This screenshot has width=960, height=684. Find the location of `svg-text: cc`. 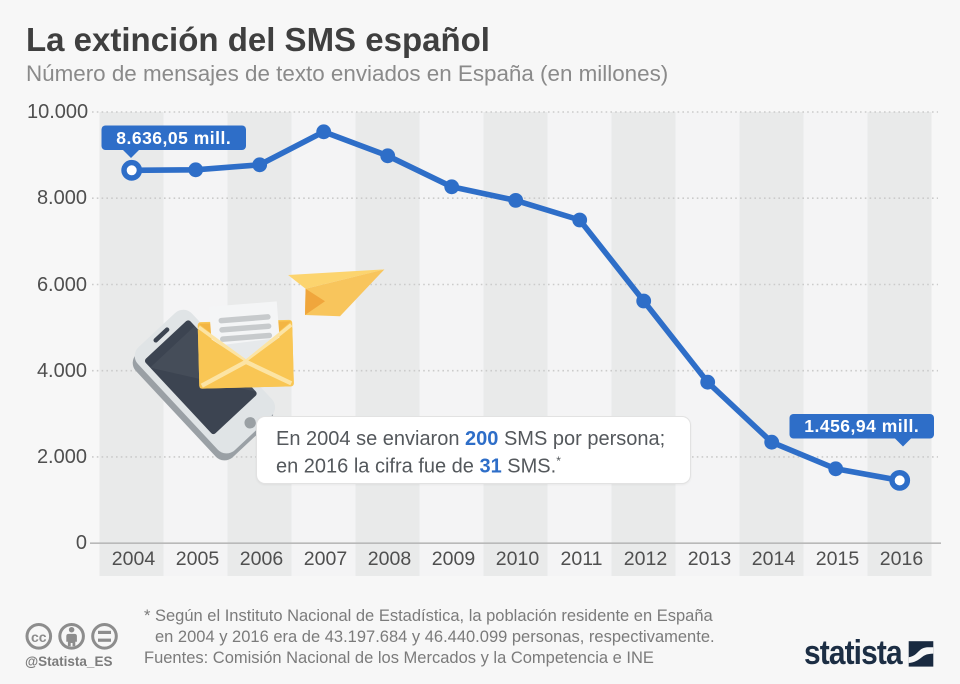

svg-text: cc is located at coordinates (39, 637).